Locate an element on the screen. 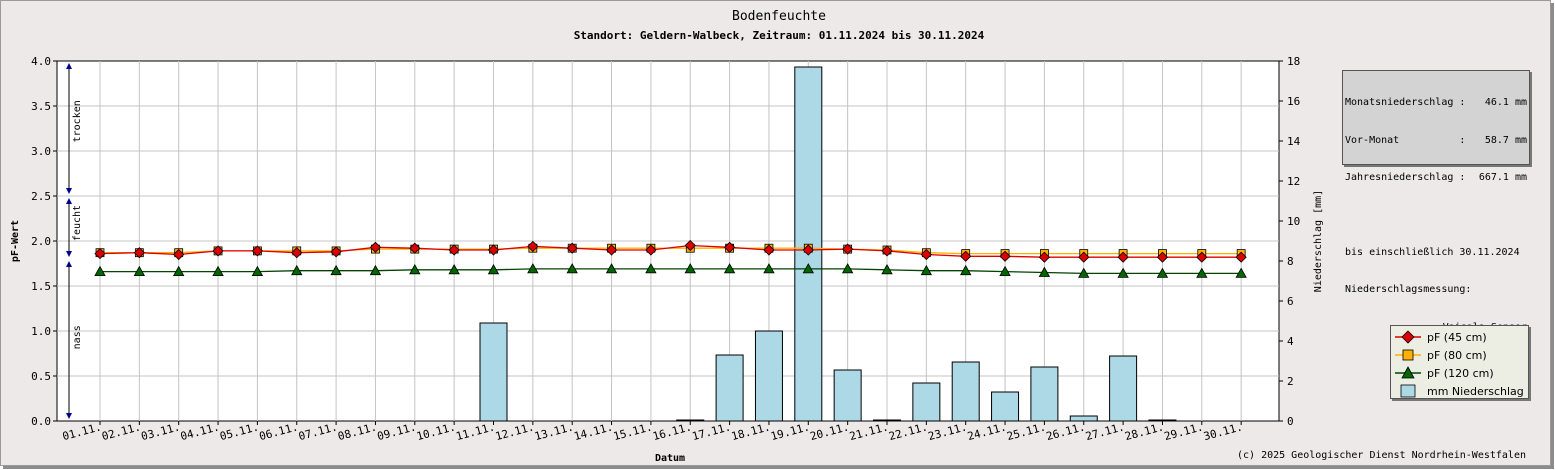 The image size is (1555, 470). x-tick-label: 17.11. is located at coordinates (712, 431).